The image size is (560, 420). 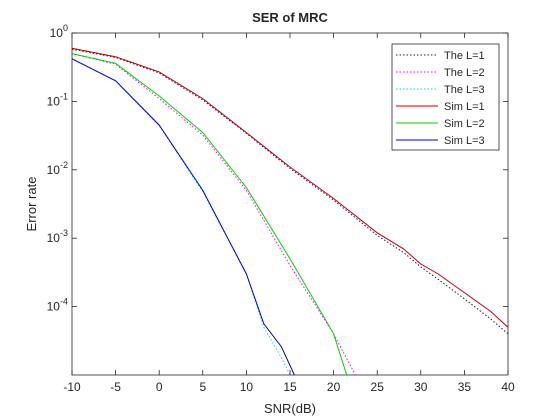 What do you see at coordinates (464, 73) in the screenshot?
I see `legend-label: The L=2` at bounding box center [464, 73].